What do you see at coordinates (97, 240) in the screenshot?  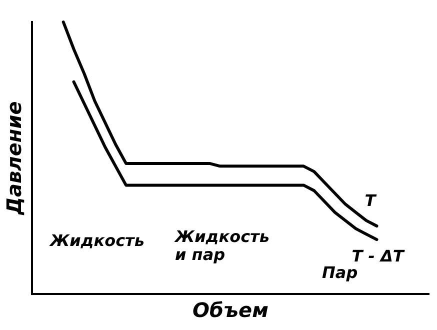 I see `annotation: Жидкость` at bounding box center [97, 240].